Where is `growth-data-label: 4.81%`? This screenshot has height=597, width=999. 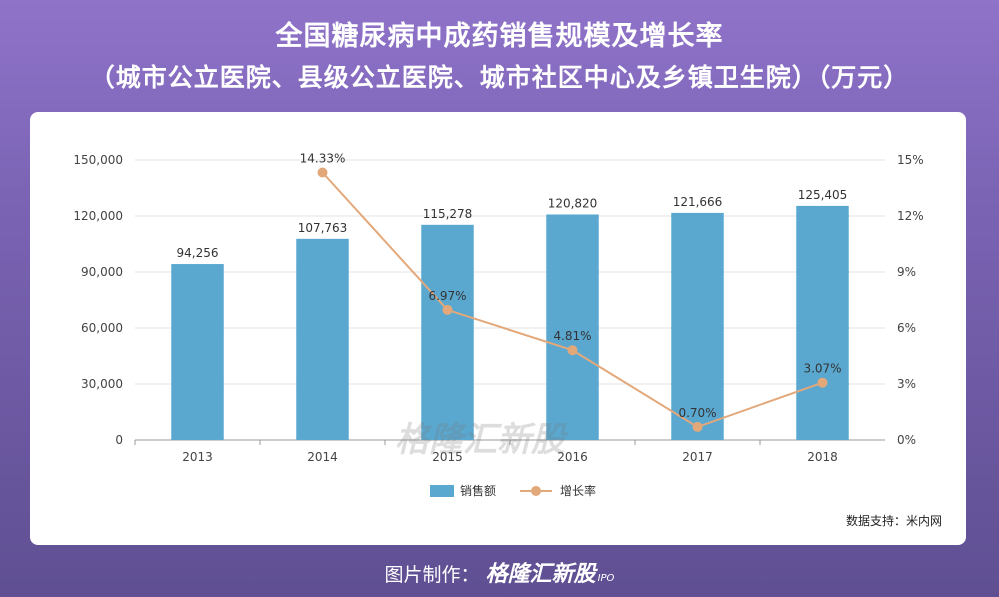
growth-data-label: 4.81% is located at coordinates (572, 336).